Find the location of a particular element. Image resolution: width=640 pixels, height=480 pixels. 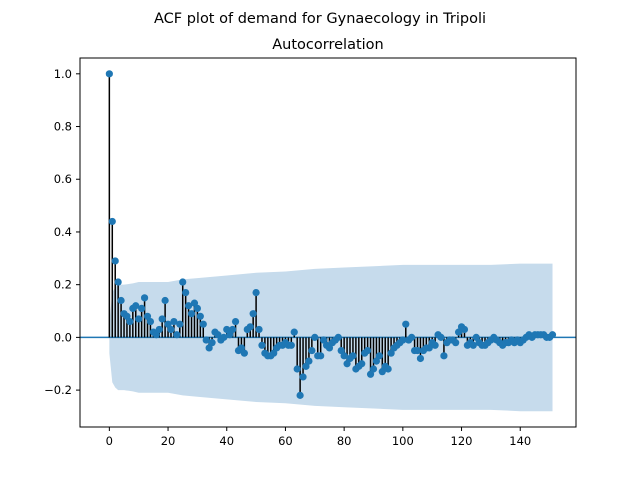

x-tick-label-140: 140 is located at coordinates (520, 441).